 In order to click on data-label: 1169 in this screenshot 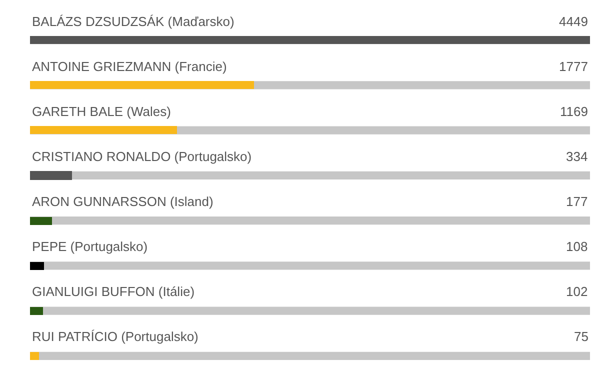, I will do `click(574, 111)`.